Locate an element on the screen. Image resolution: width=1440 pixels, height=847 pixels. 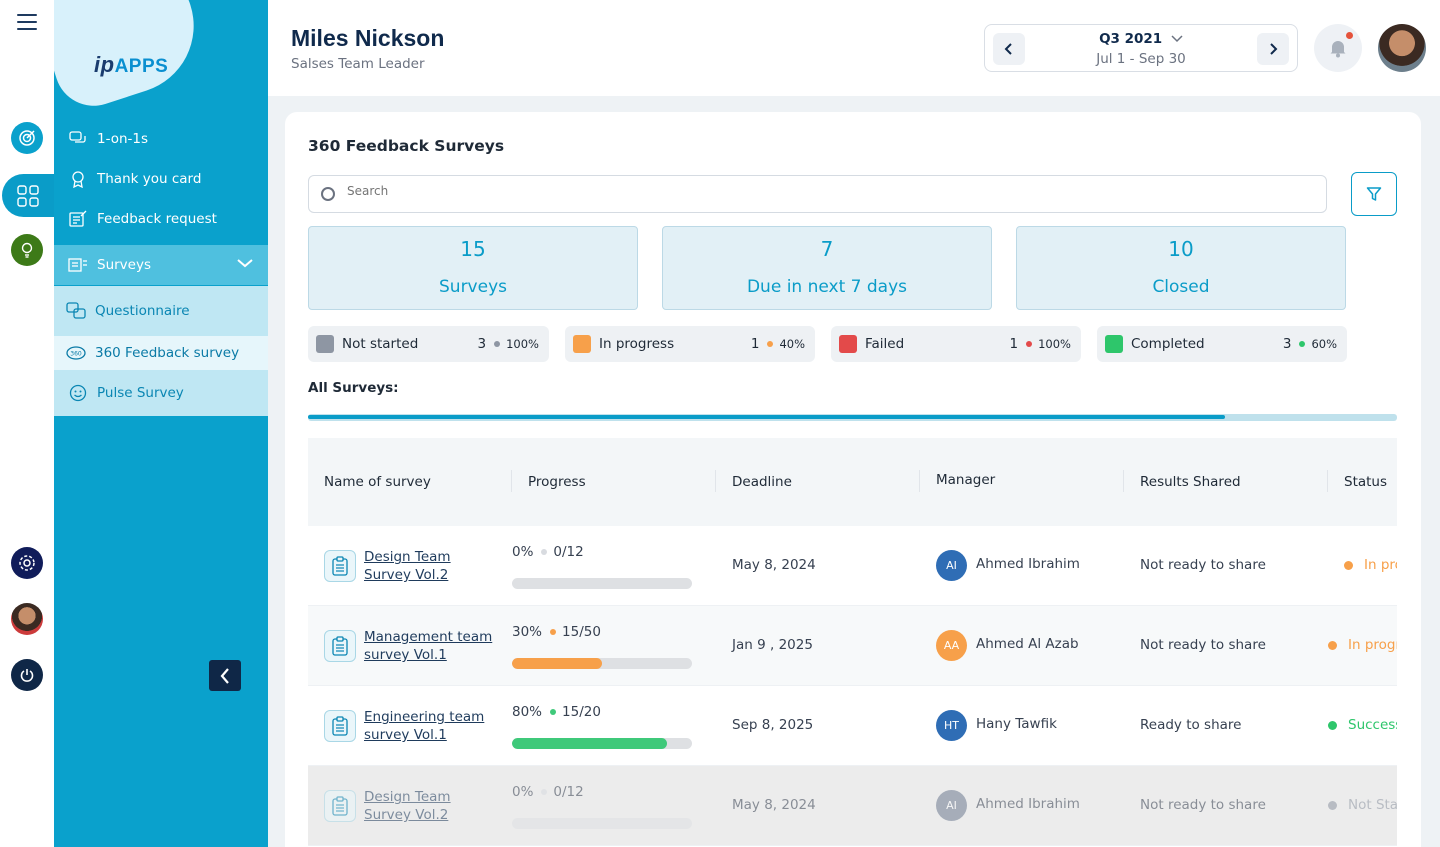
goals-icon is located at coordinates (27, 138).